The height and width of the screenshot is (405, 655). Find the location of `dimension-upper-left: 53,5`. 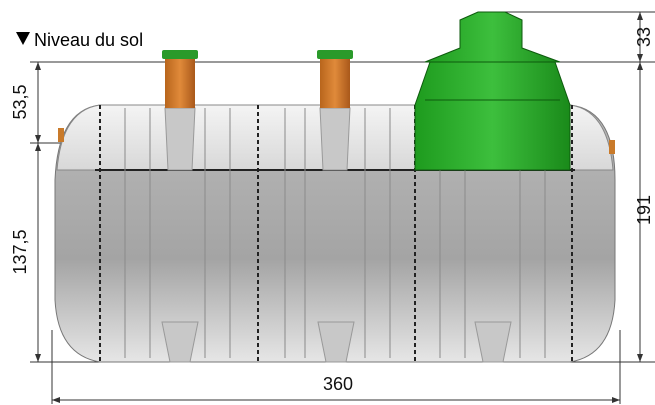

dimension-upper-left: 53,5 is located at coordinates (20, 101).